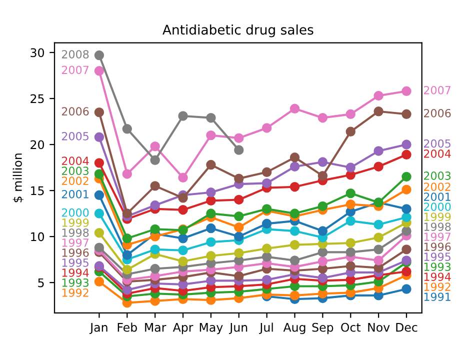  Describe the element at coordinates (211, 328) in the screenshot. I see `x-tick-label: May` at that location.